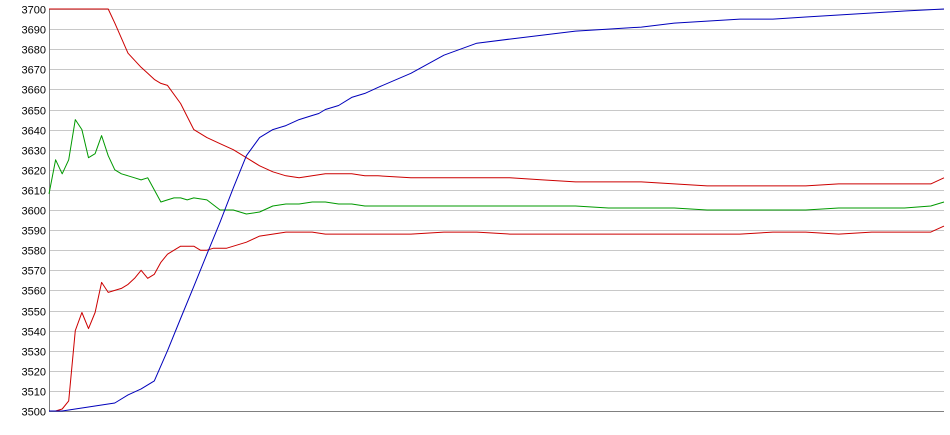 Image resolution: width=950 pixels, height=435 pixels. Describe the element at coordinates (34, 252) in the screenshot. I see `y-tick-label: 3580` at that location.